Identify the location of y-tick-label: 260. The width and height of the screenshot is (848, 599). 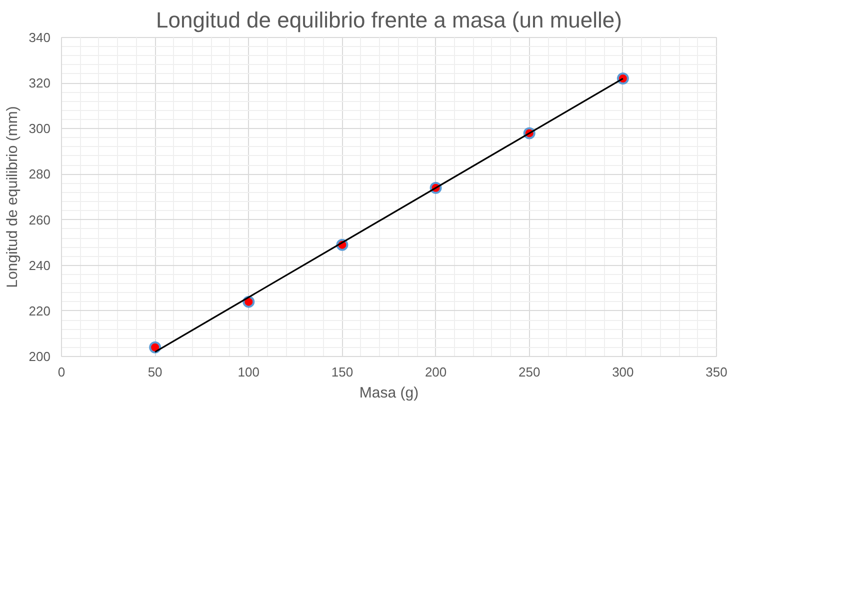
(39, 220).